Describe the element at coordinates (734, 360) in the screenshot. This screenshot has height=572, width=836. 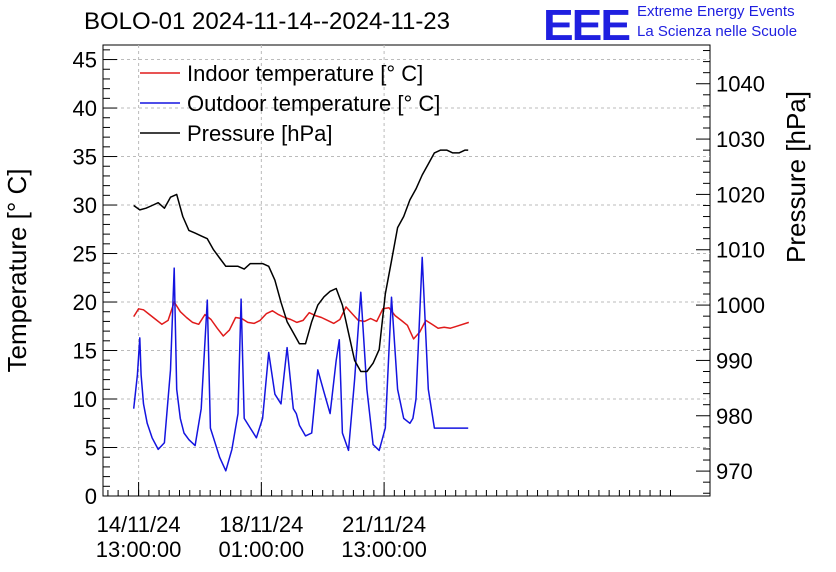
I see `y2-tick-label: 990` at that location.